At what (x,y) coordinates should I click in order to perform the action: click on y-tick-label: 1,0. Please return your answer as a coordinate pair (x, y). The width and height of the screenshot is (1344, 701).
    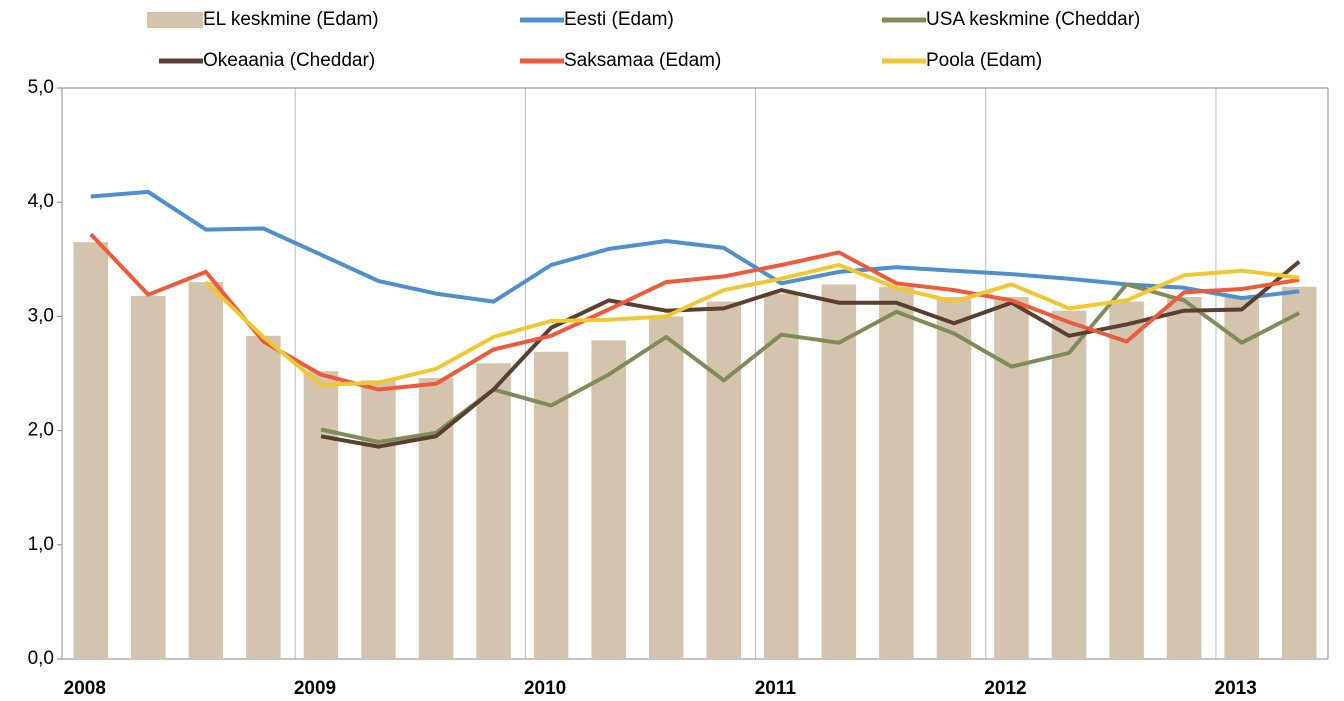
    Looking at the image, I should click on (41, 544).